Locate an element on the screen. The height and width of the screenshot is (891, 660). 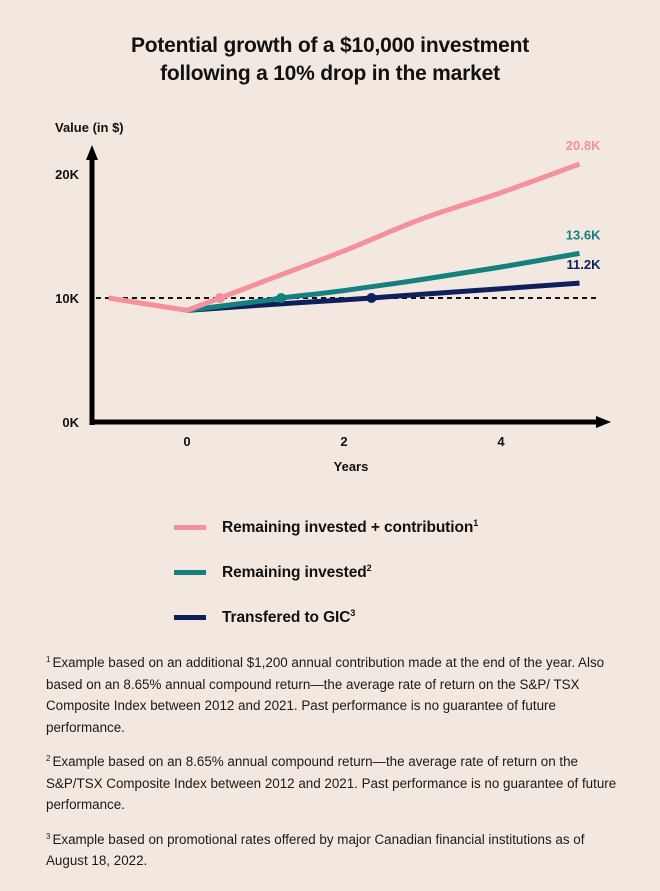
chart-title-line-2: following a 10% drop in the market is located at coordinates (330, 73).